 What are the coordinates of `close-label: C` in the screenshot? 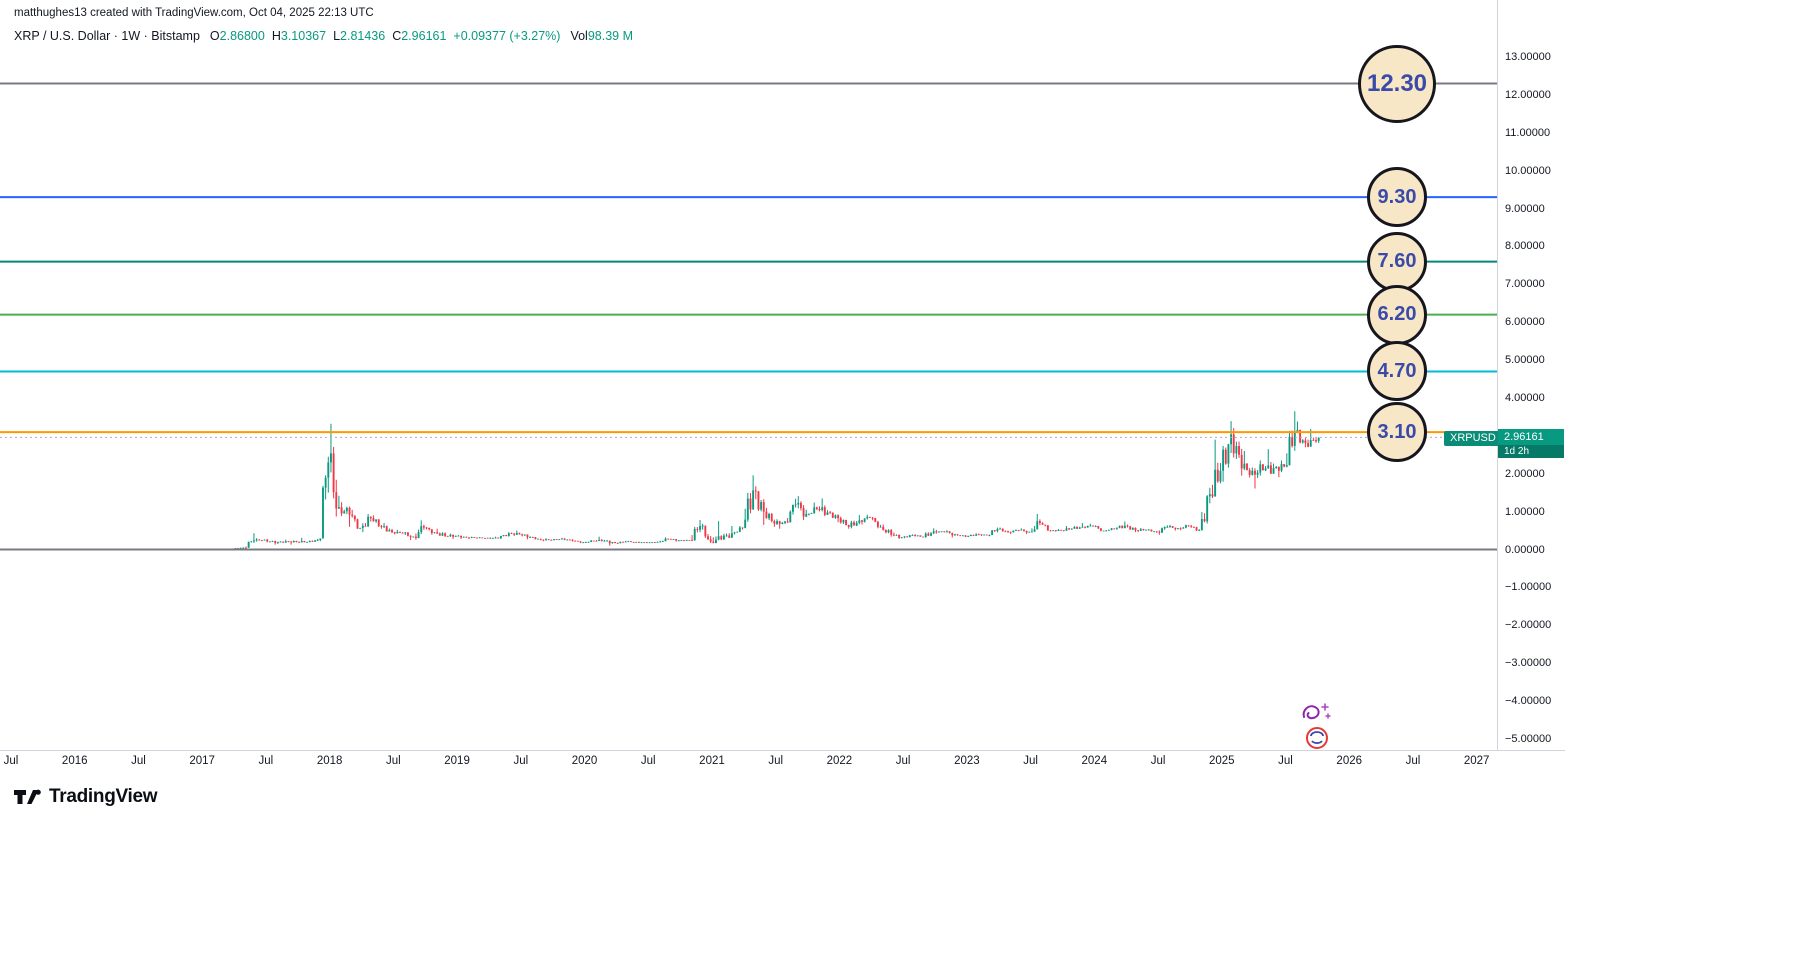 It's located at (397, 36).